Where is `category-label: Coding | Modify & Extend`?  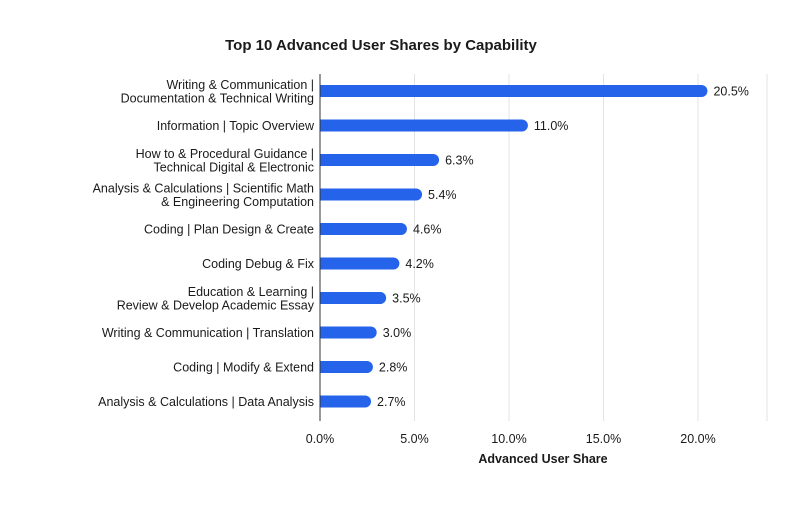
category-label: Coding | Modify & Extend is located at coordinates (243, 368).